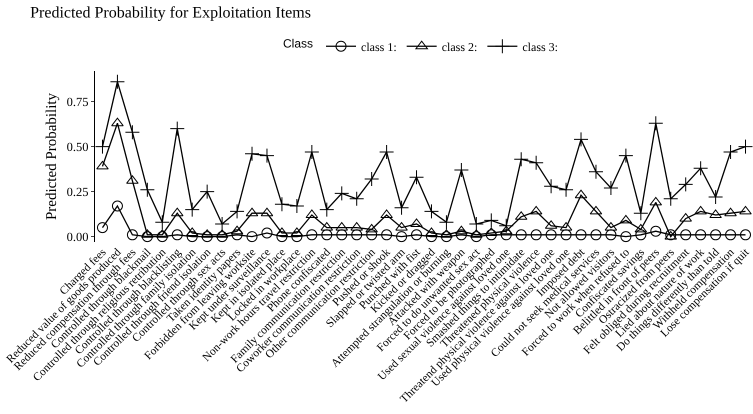 This screenshot has height=414, width=753. What do you see at coordinates (77, 101) in the screenshot?
I see `y-tick-label: 0.75` at bounding box center [77, 101].